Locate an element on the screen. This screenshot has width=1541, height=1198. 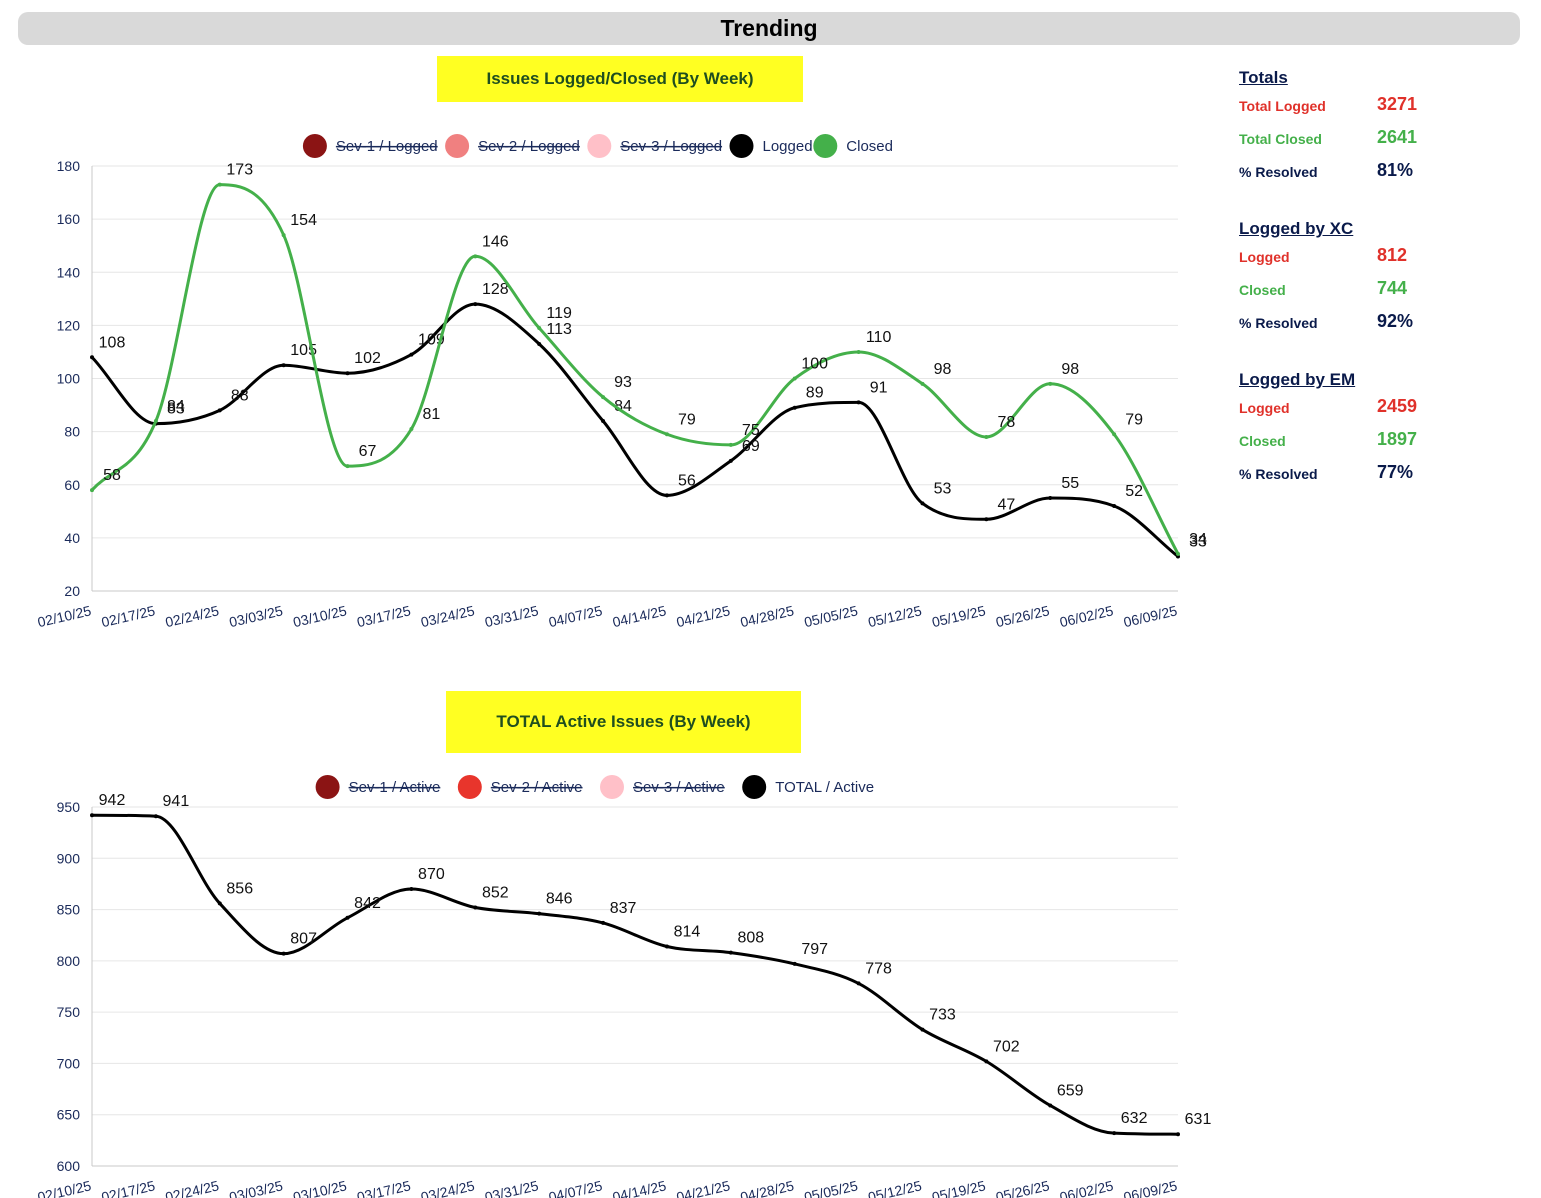
legend-item: Sev-3 / Active is located at coordinates (662, 787).